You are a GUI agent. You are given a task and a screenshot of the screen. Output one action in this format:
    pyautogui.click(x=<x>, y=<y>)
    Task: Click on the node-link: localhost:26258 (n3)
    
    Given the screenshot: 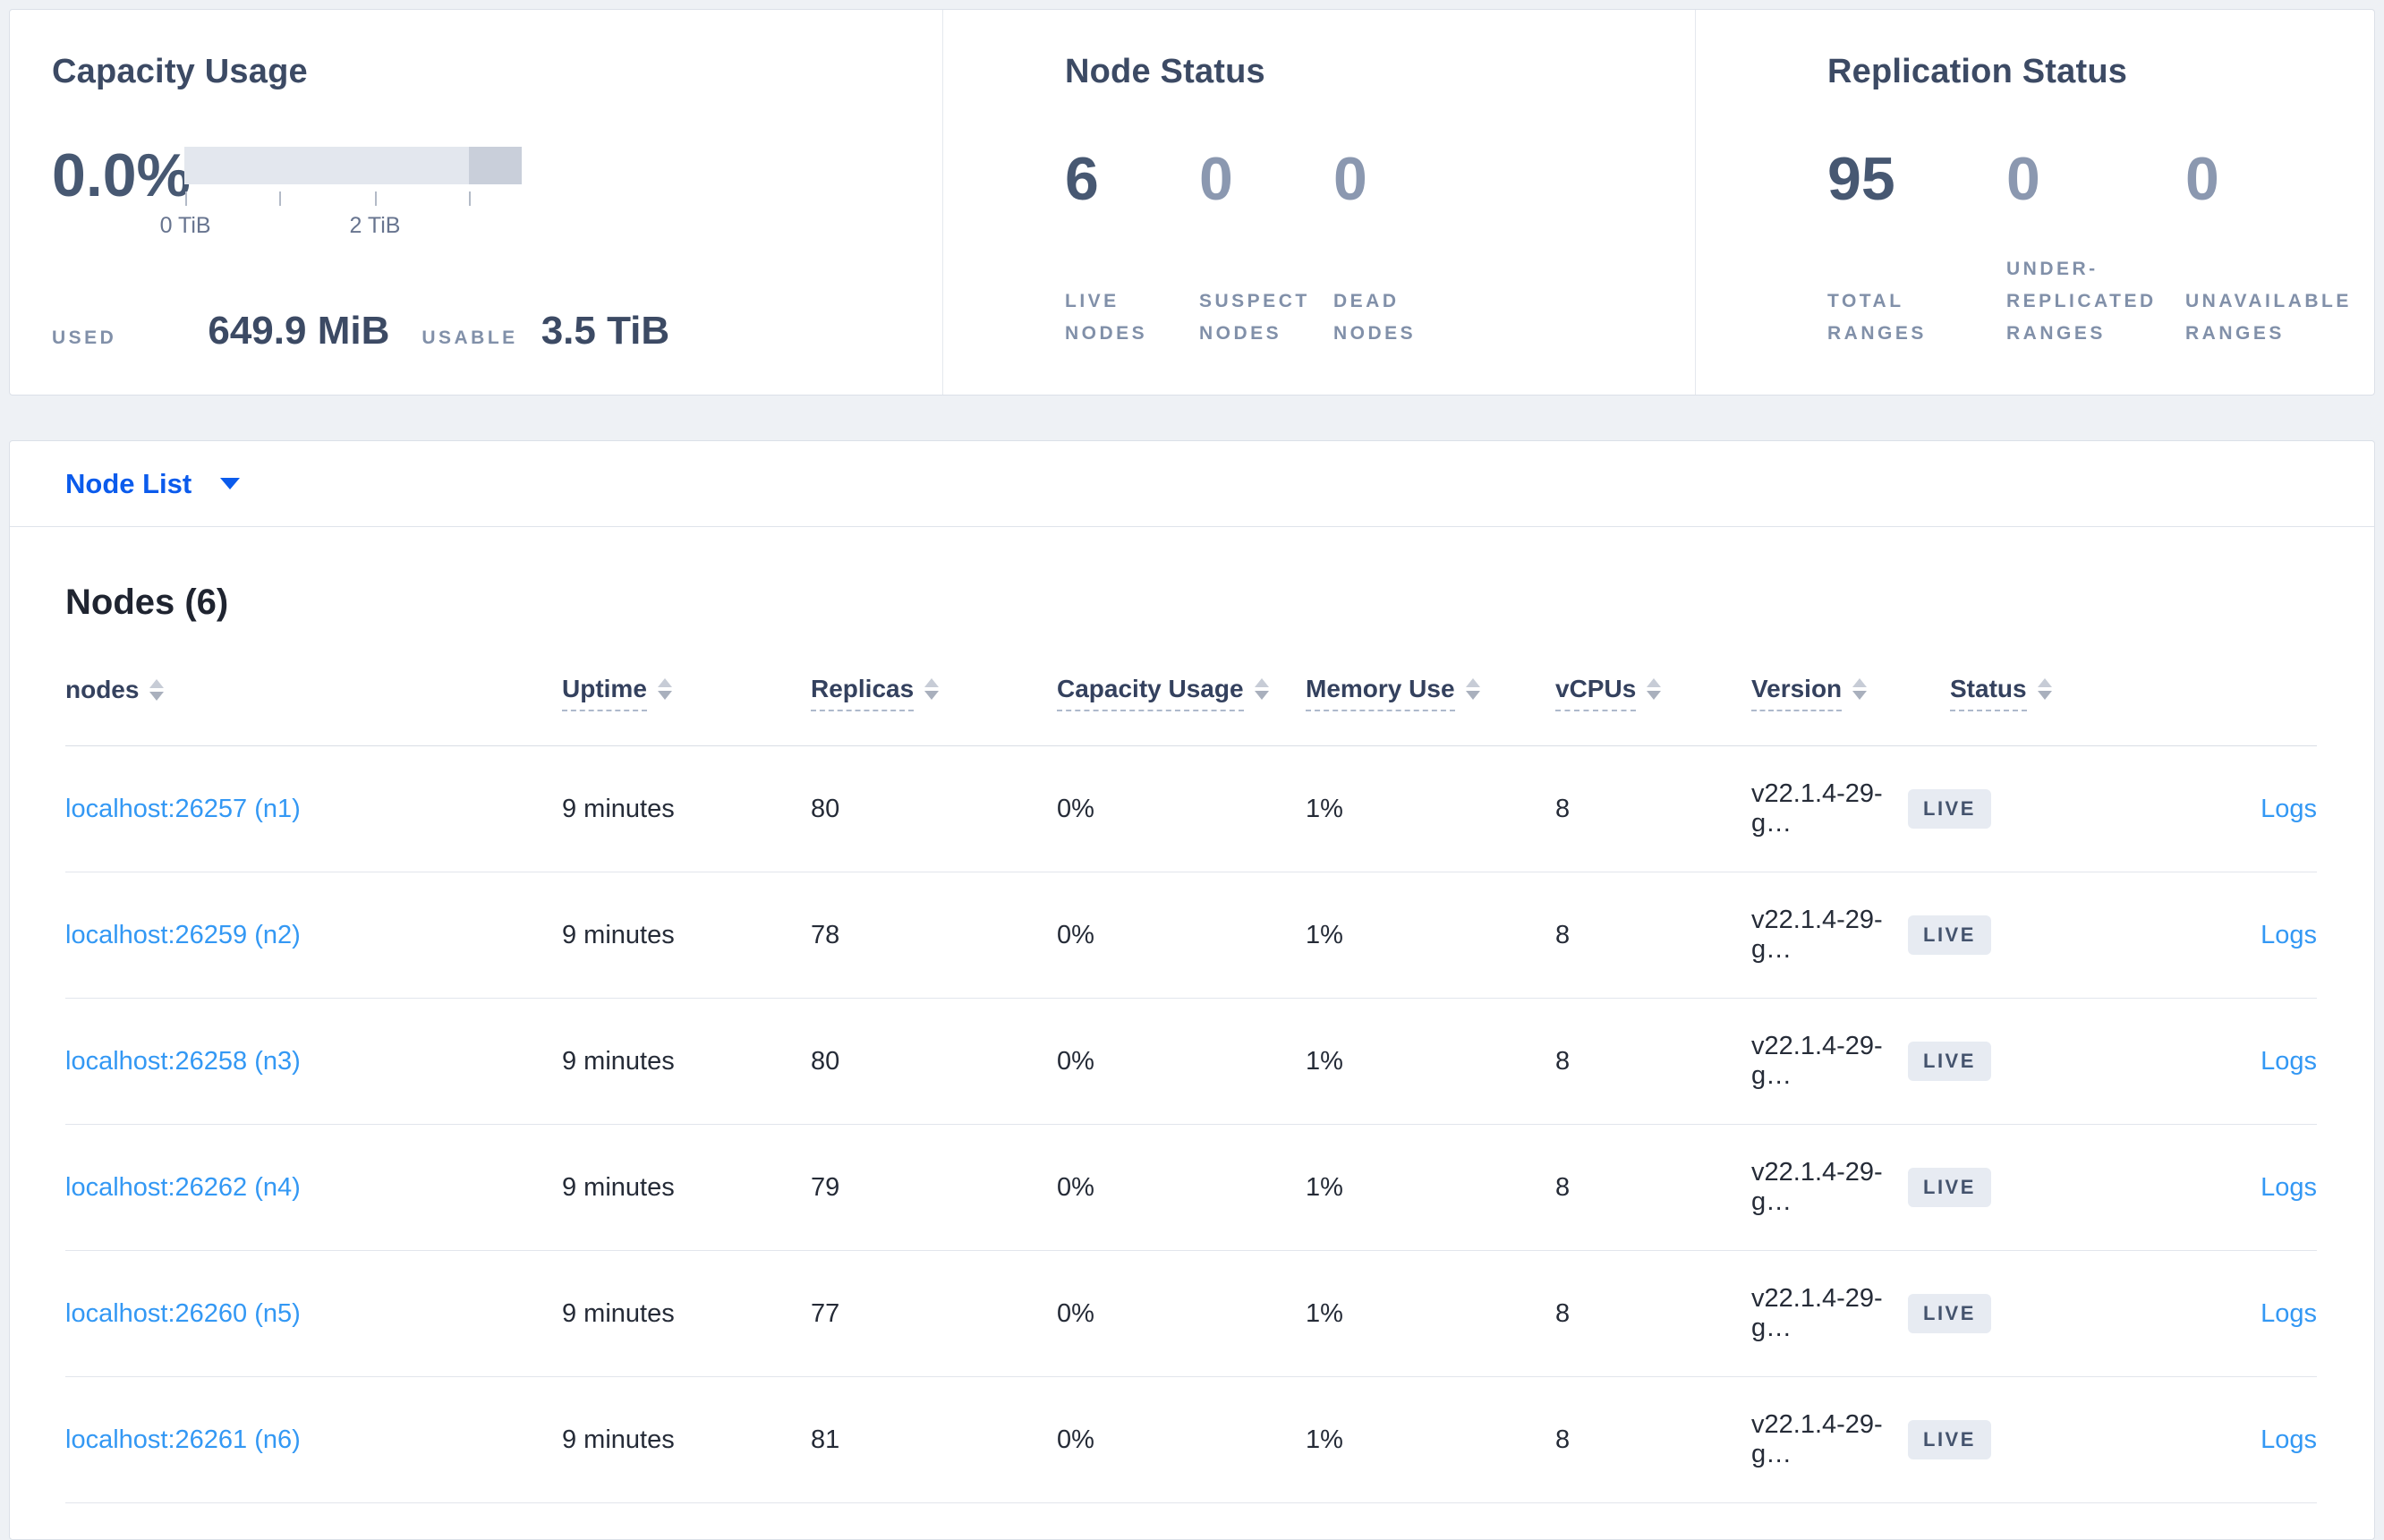 What is the action you would take?
    pyautogui.click(x=183, y=1061)
    